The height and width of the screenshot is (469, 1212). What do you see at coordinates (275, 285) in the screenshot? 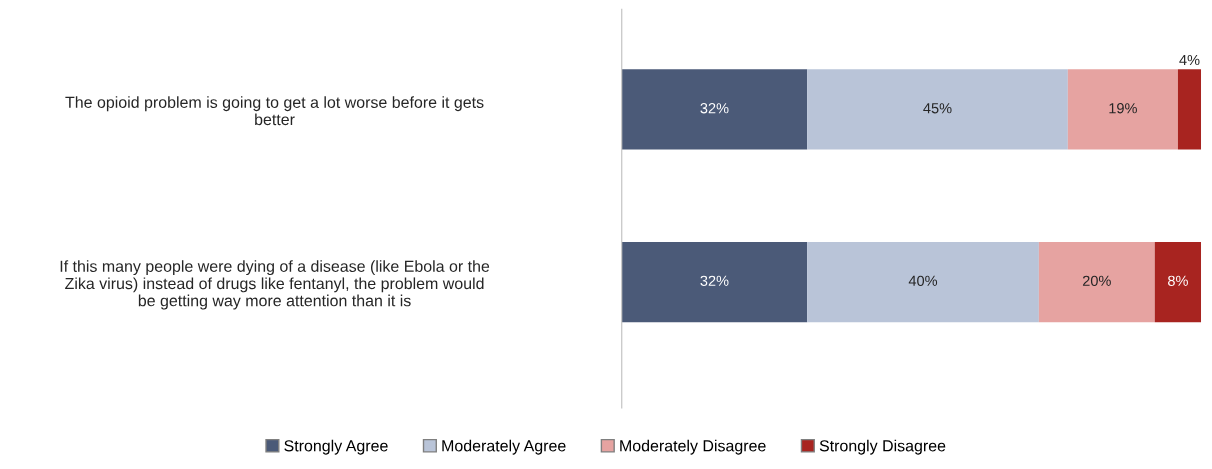
I see `y-tick-label: If this many people were dying of a disease (like Ebola or the Zika virus) instead of drugs like fentanyl, the problem would be getting way more attention than it is` at bounding box center [275, 285].